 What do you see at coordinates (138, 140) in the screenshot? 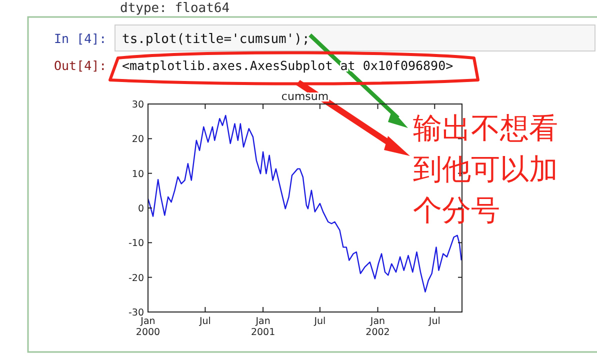
I see `y-tick-label: 20` at bounding box center [138, 140].